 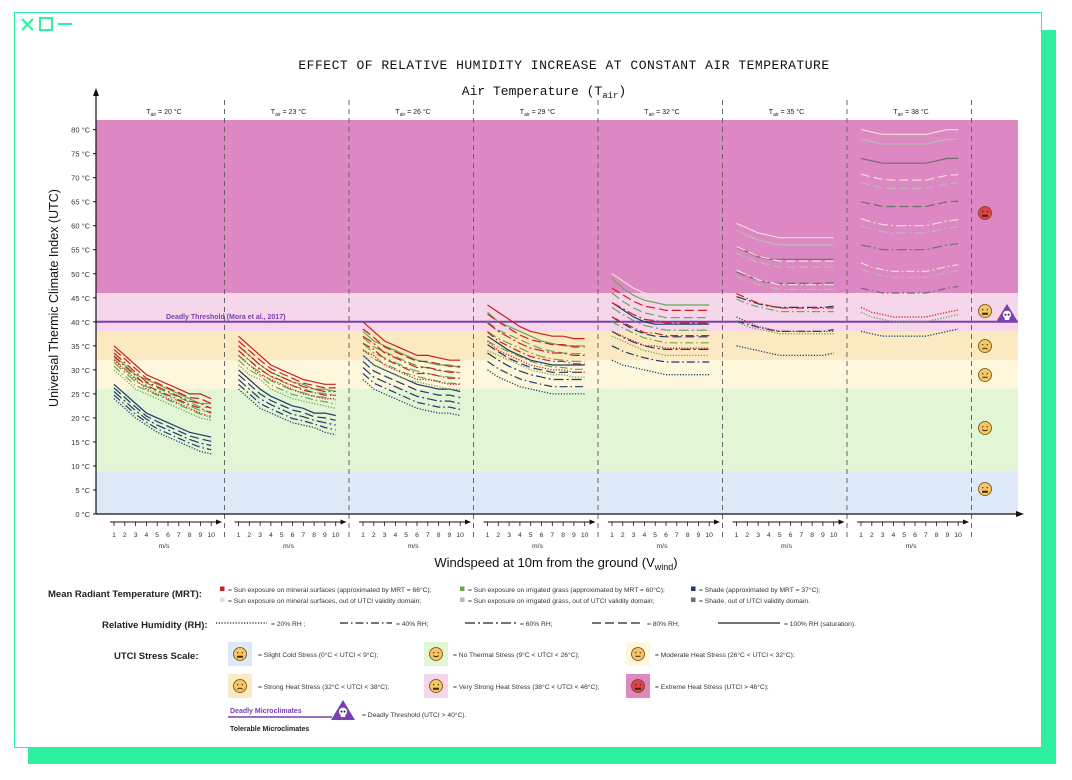 I want to click on maximize-icon, so click(x=46, y=24).